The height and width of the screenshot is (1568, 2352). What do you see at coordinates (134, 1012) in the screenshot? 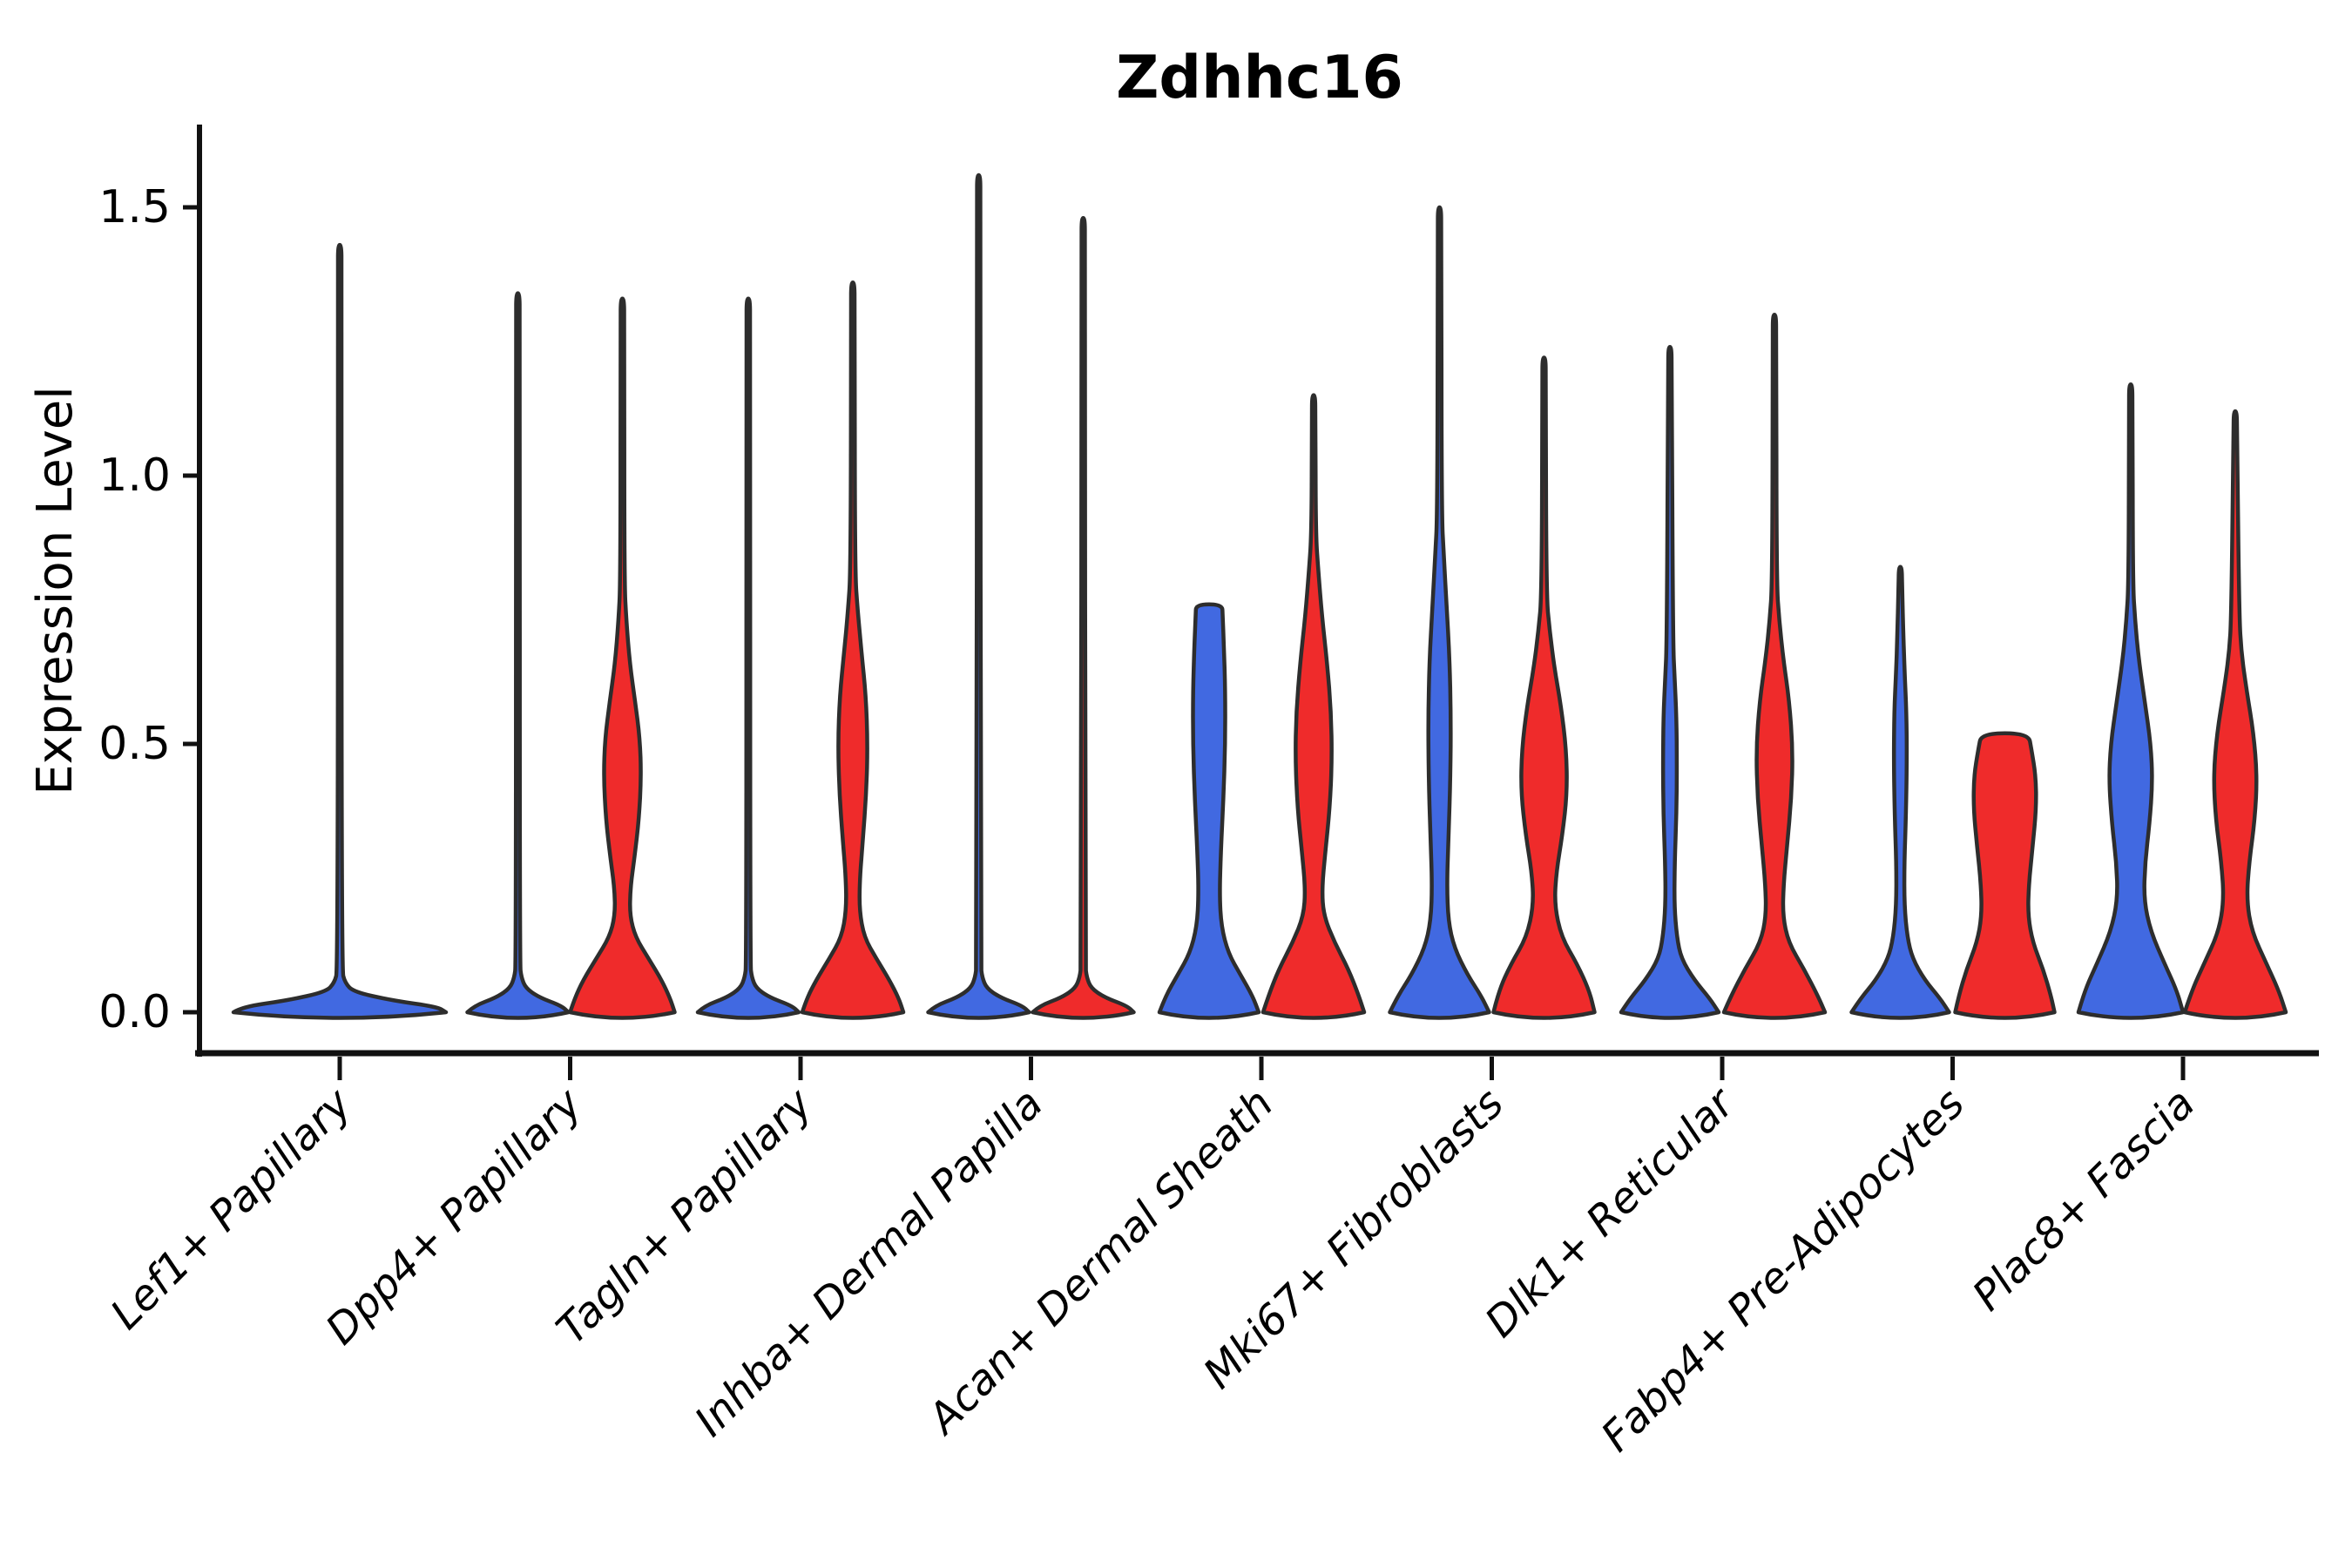
I see `y-tick-label-0.0: 0.0` at bounding box center [134, 1012].